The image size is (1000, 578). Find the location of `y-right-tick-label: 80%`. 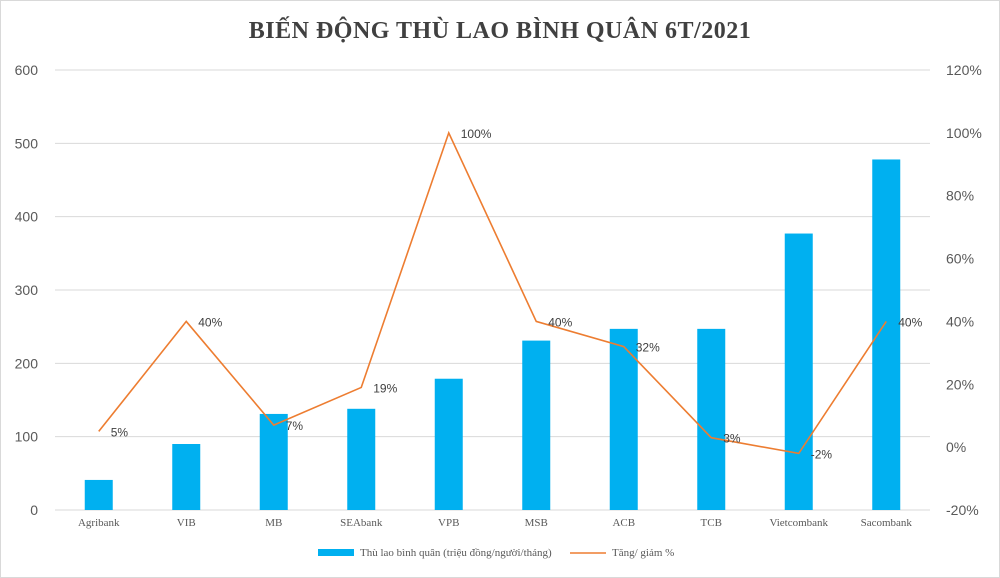

y-right-tick-label: 80% is located at coordinates (960, 196).